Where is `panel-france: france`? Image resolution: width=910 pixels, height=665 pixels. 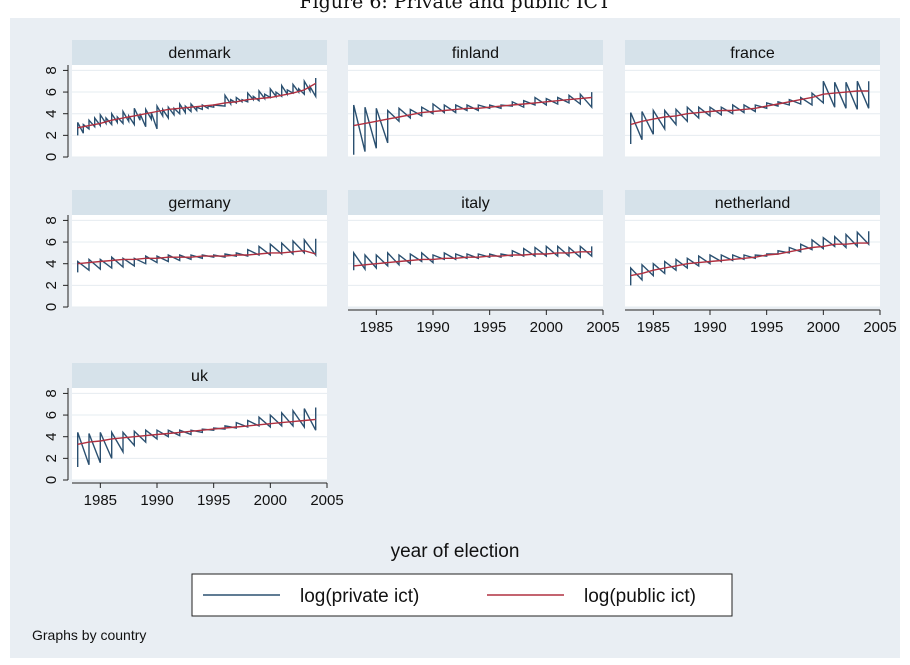 panel-france: france is located at coordinates (752, 99).